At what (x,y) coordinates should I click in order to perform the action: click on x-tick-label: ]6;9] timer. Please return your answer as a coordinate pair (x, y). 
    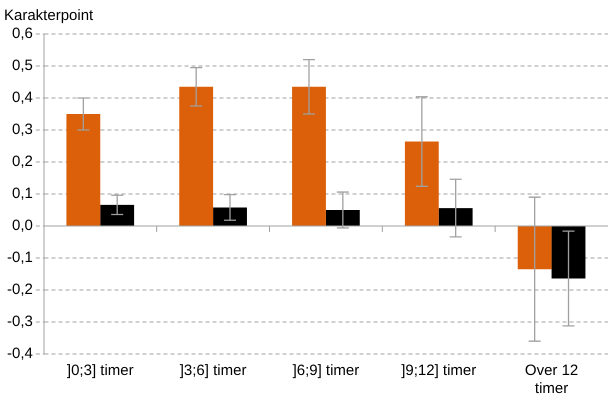
    Looking at the image, I should click on (326, 371).